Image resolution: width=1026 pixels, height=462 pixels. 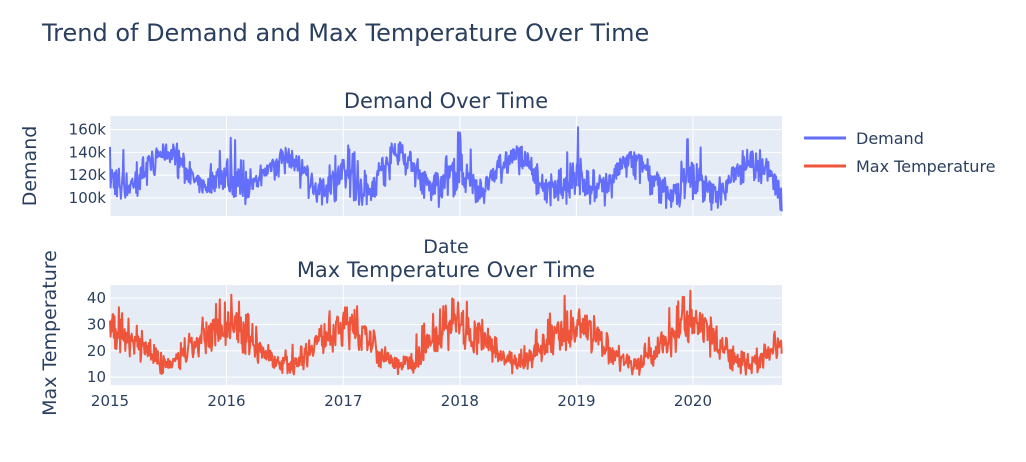 I want to click on legend-label-max-temperature: Max Temperature, so click(x=926, y=166).